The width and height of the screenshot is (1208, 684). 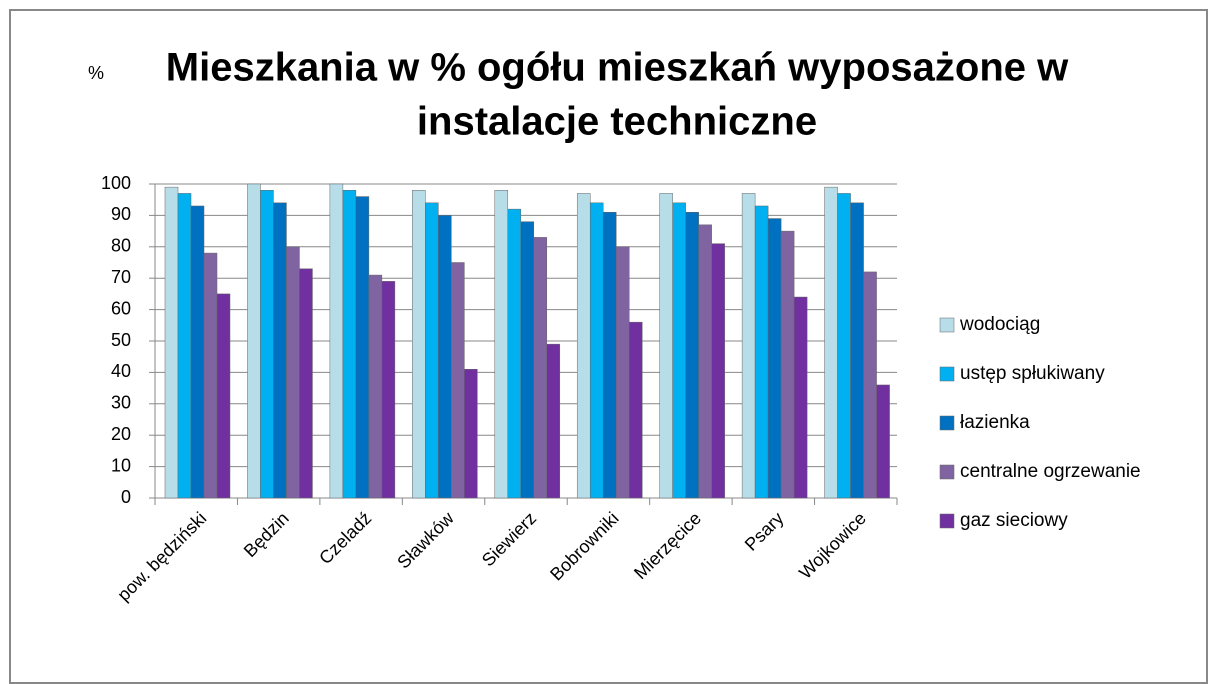 I want to click on legend-label: łazienka, so click(x=995, y=422).